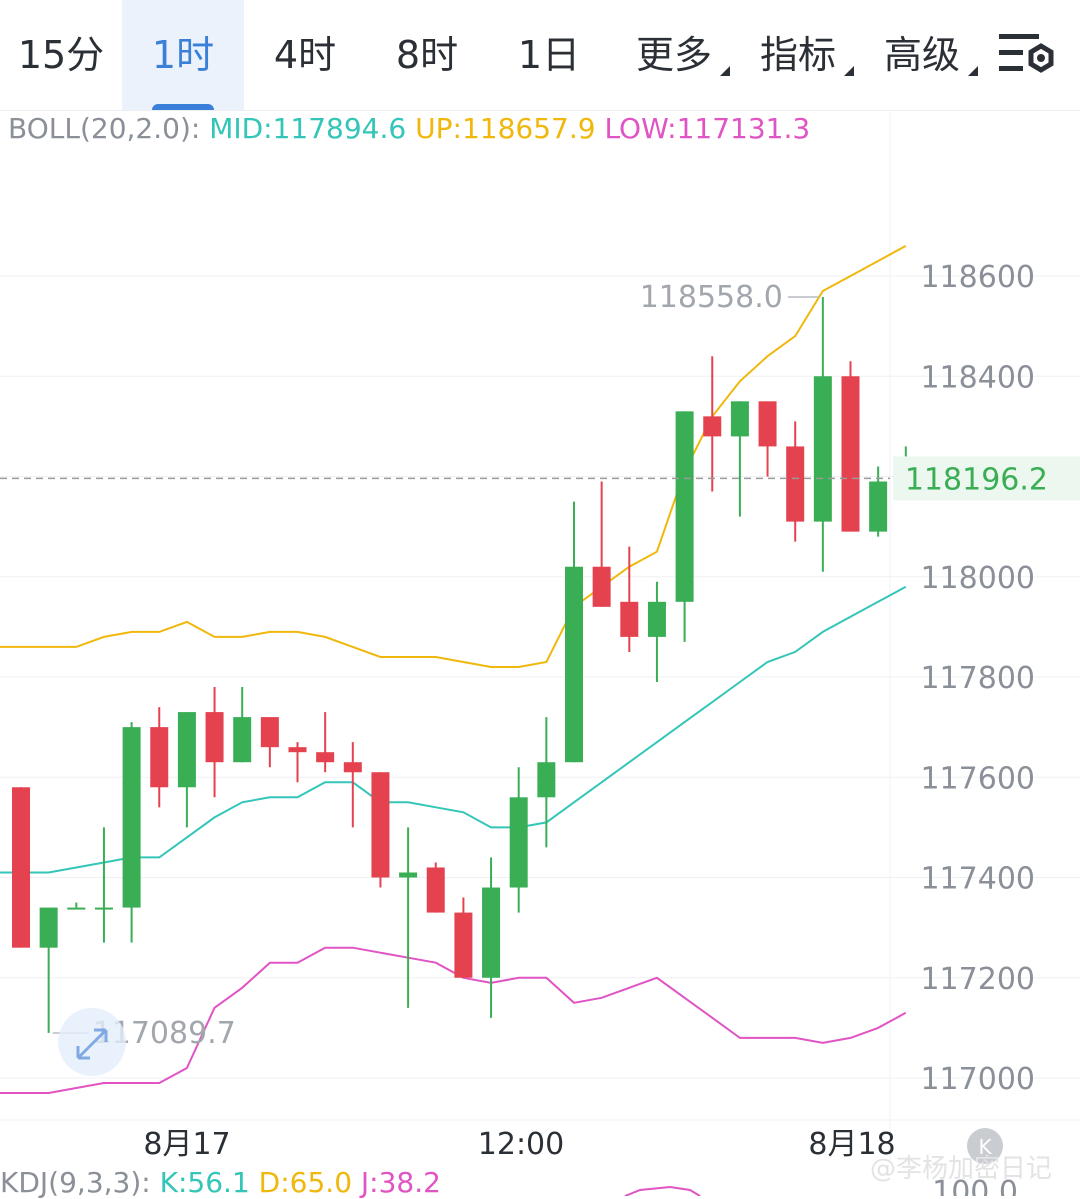 The width and height of the screenshot is (1080, 1199). Describe the element at coordinates (977, 377) in the screenshot. I see `y-tick-label: 118400` at that location.